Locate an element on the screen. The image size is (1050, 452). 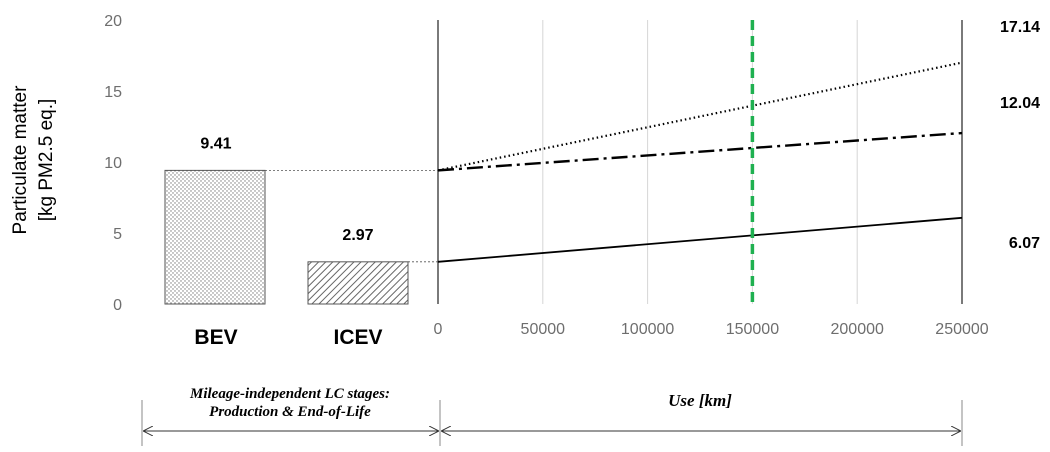
x-tick-250000: 250000 is located at coordinates (961, 329).